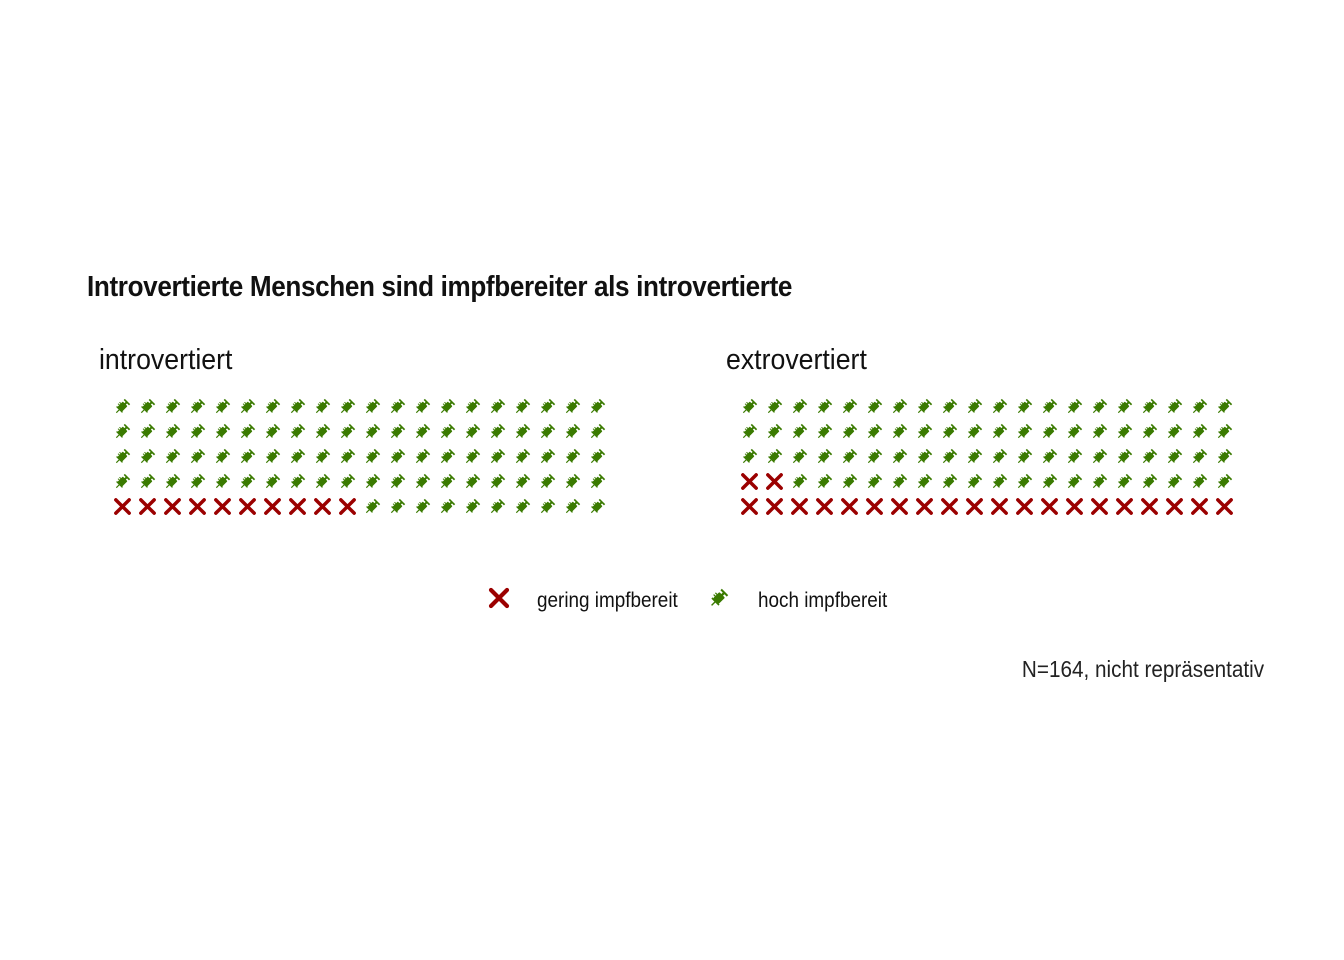  What do you see at coordinates (823, 600) in the screenshot?
I see `legend-label-hoch: hoch impfbereit` at bounding box center [823, 600].